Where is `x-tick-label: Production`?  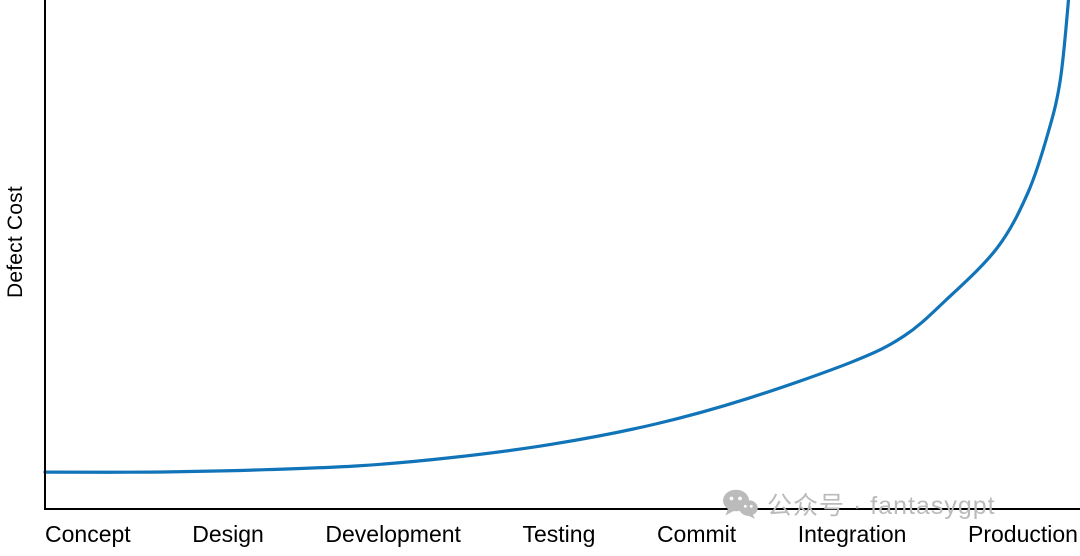 x-tick-label: Production is located at coordinates (1023, 534).